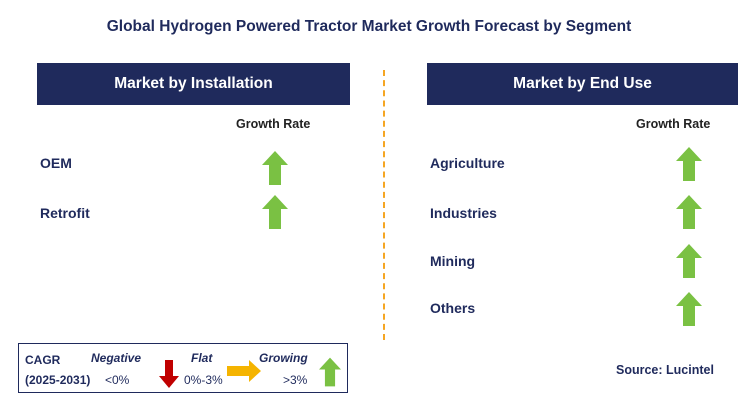 The width and height of the screenshot is (738, 406). What do you see at coordinates (689, 309) in the screenshot?
I see `others-growing-arrow-icon` at bounding box center [689, 309].